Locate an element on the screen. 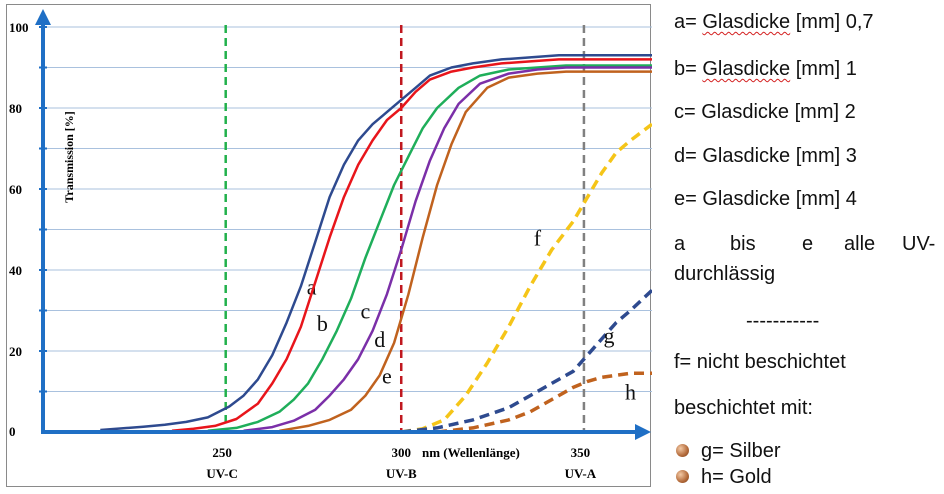 The width and height of the screenshot is (944, 494). series-label-h: h is located at coordinates (630, 392).